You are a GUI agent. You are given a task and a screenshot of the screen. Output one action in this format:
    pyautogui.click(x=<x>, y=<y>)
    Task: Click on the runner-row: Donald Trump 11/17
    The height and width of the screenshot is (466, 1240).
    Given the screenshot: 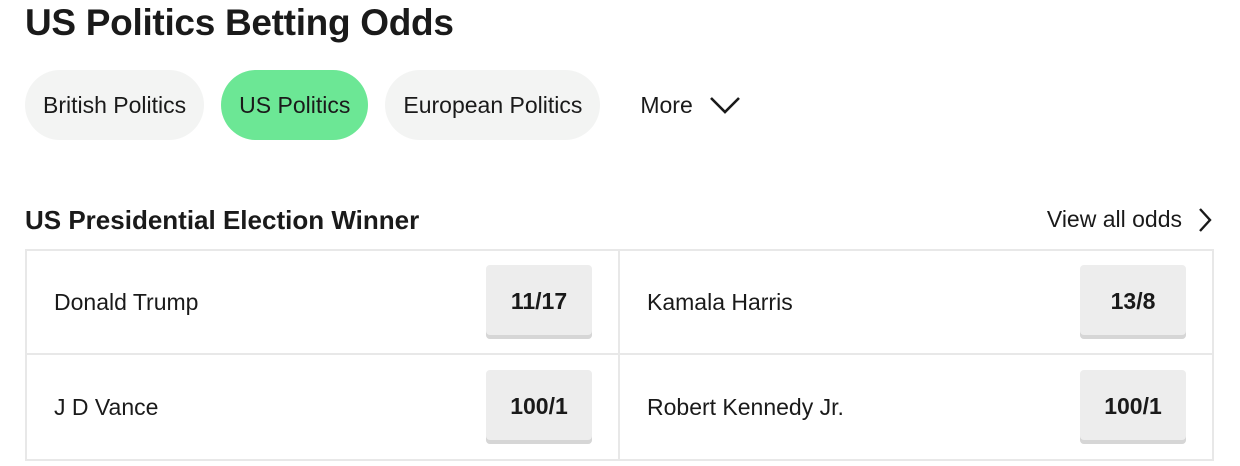 What is the action you would take?
    pyautogui.click(x=323, y=303)
    